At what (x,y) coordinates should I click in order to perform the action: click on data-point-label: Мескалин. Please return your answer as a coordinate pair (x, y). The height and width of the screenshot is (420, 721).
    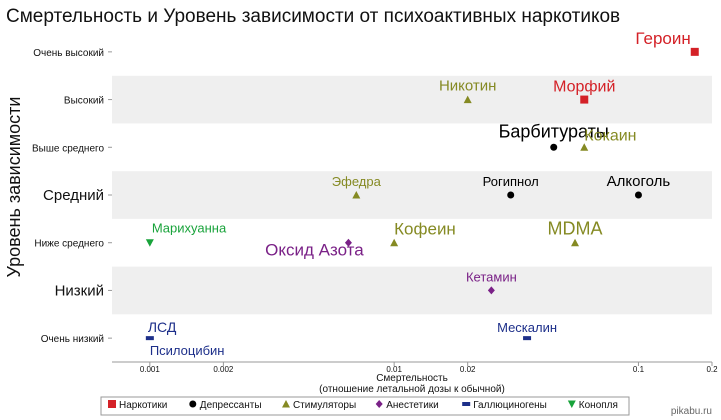
    Looking at the image, I should click on (527, 327).